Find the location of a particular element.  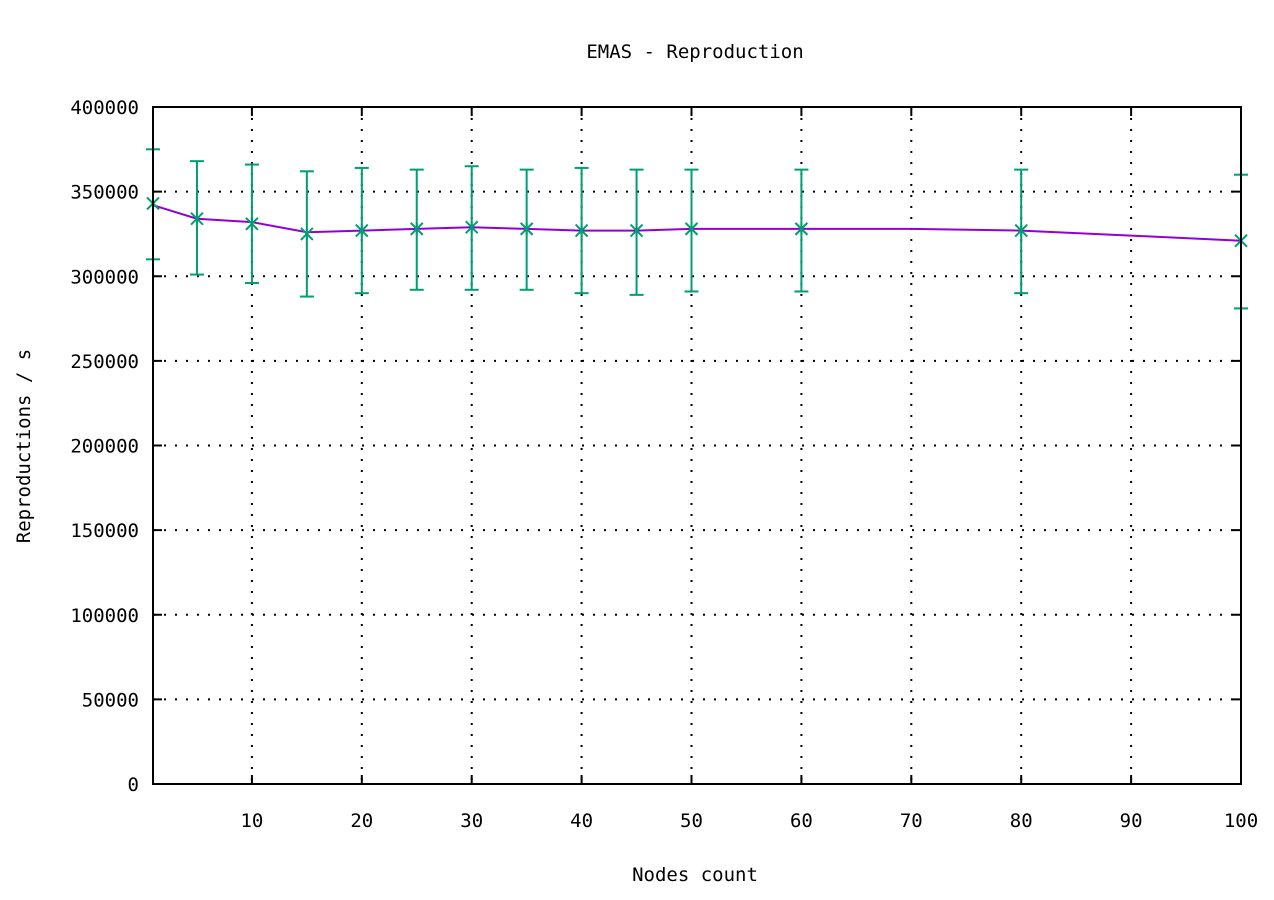

y-tick-label: 100000 is located at coordinates (104, 616).